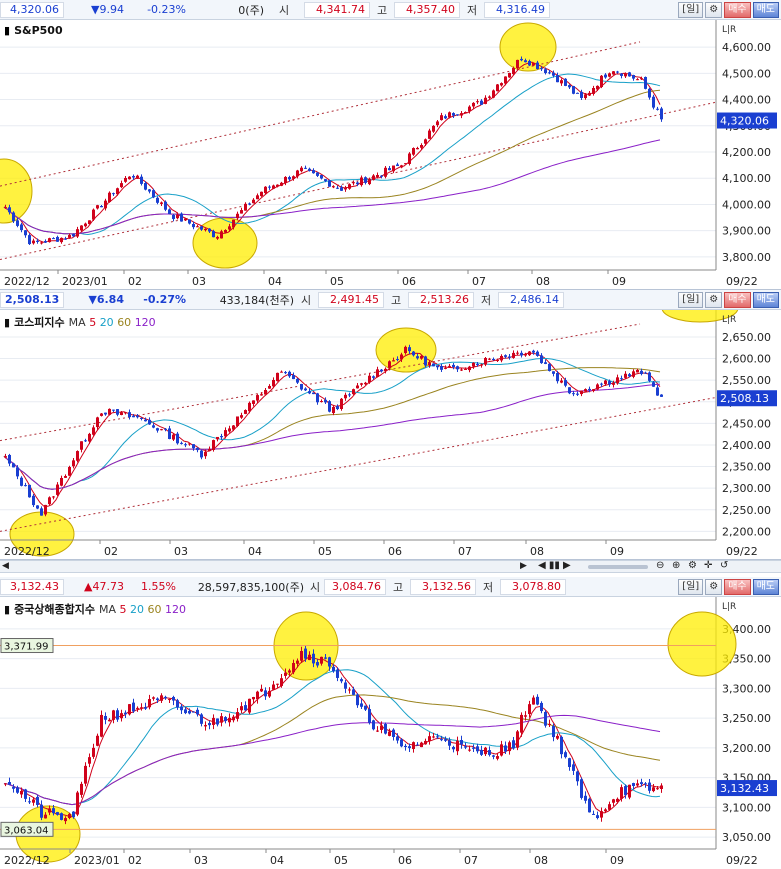  What do you see at coordinates (746, 204) in the screenshot?
I see `y-tick-label: 4,000.00` at bounding box center [746, 204].